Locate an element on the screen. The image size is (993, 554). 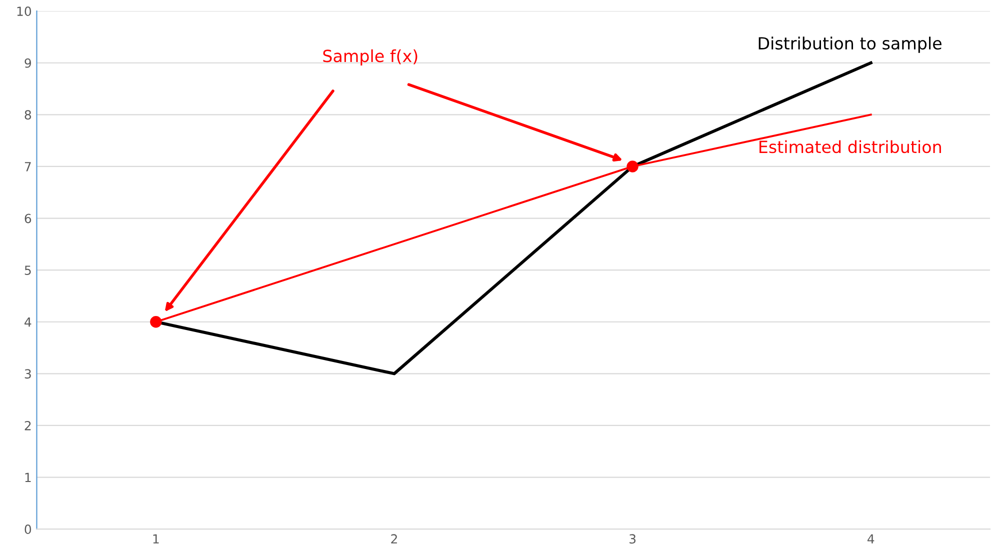
y-tick-label: 0 is located at coordinates (28, 529).